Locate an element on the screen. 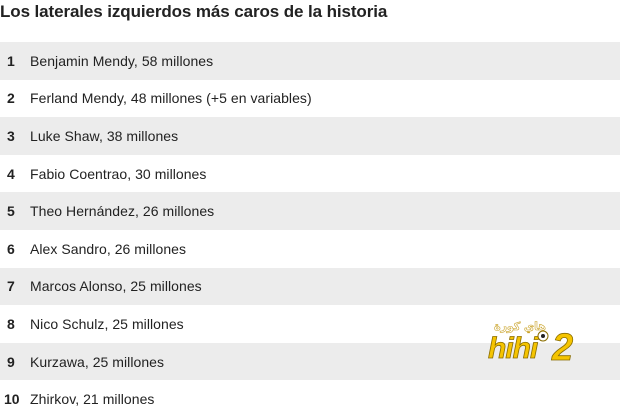 The height and width of the screenshot is (410, 640). list-item: 9 Kurzawa, 25 millones is located at coordinates (310, 361).